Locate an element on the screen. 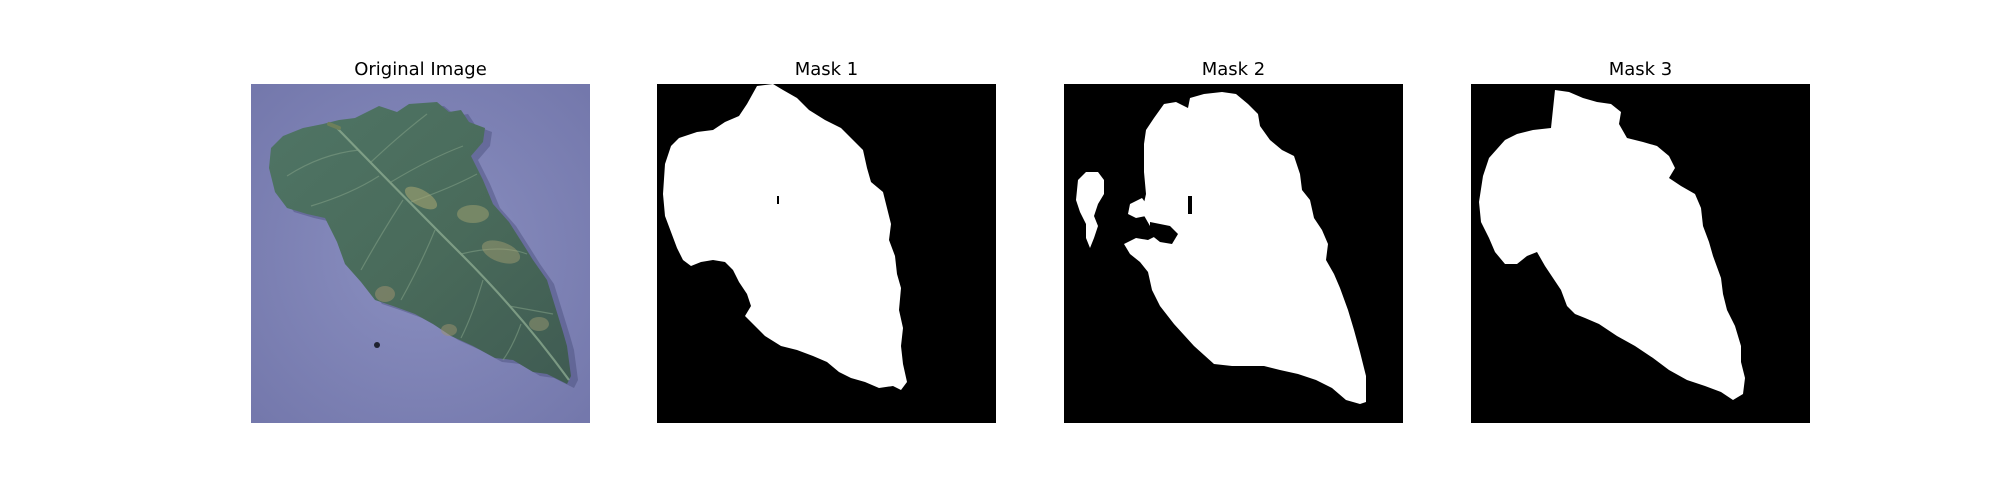 This screenshot has height=500, width=2000. original-leaf-photo is located at coordinates (420, 253).